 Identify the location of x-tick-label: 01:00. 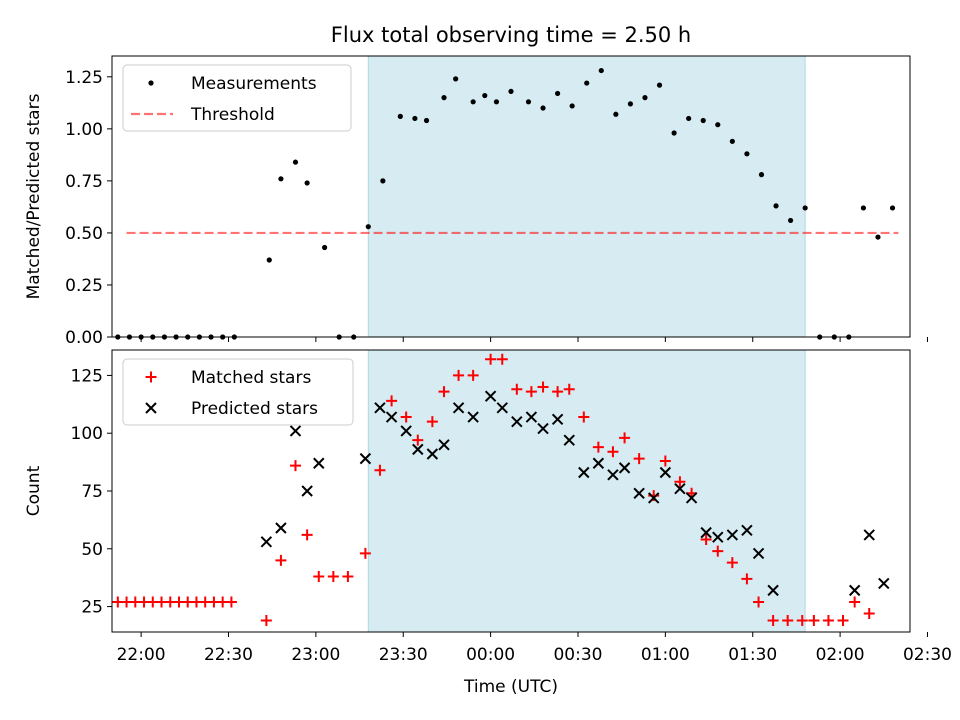
(665, 655).